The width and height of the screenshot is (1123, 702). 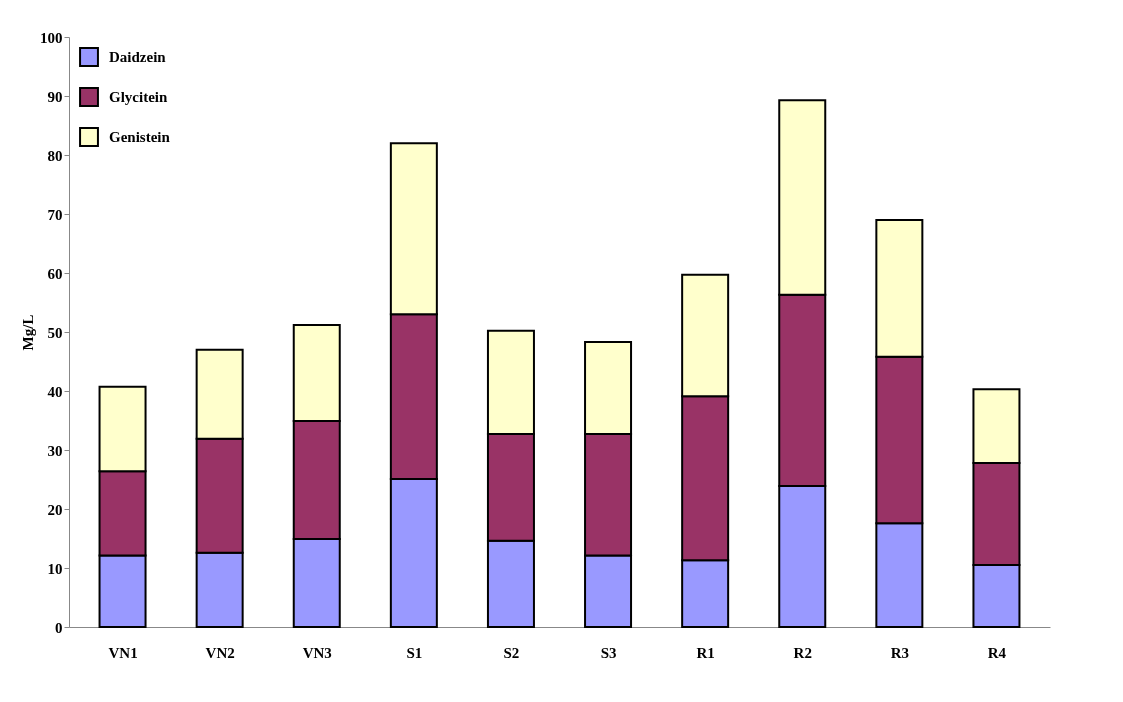 What do you see at coordinates (55, 96) in the screenshot?
I see `y-tick-label: 90` at bounding box center [55, 96].